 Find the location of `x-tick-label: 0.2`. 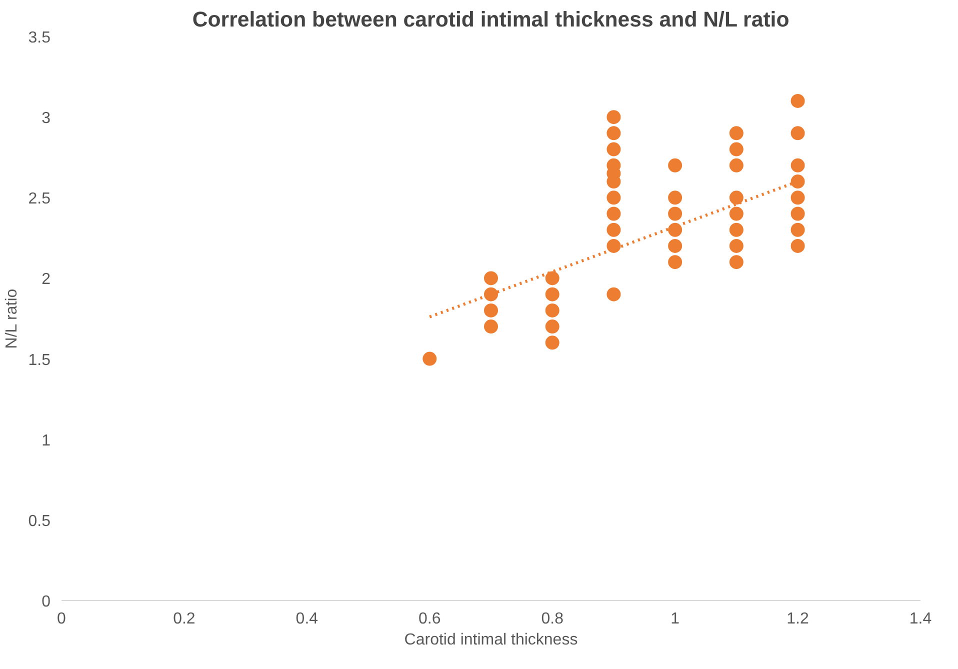

x-tick-label: 0.2 is located at coordinates (184, 619).